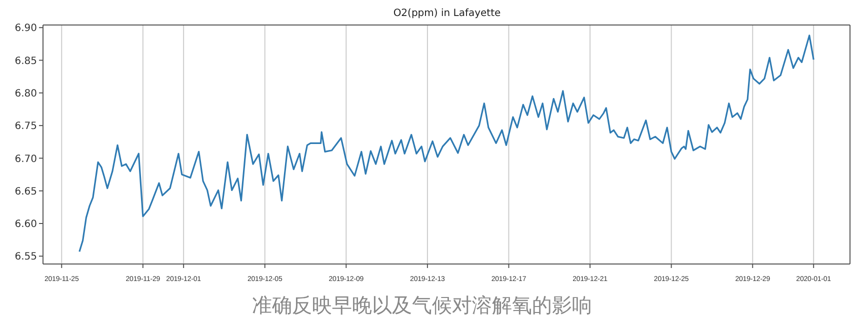  I want to click on y-tick-label: 6.65, so click(25, 192).